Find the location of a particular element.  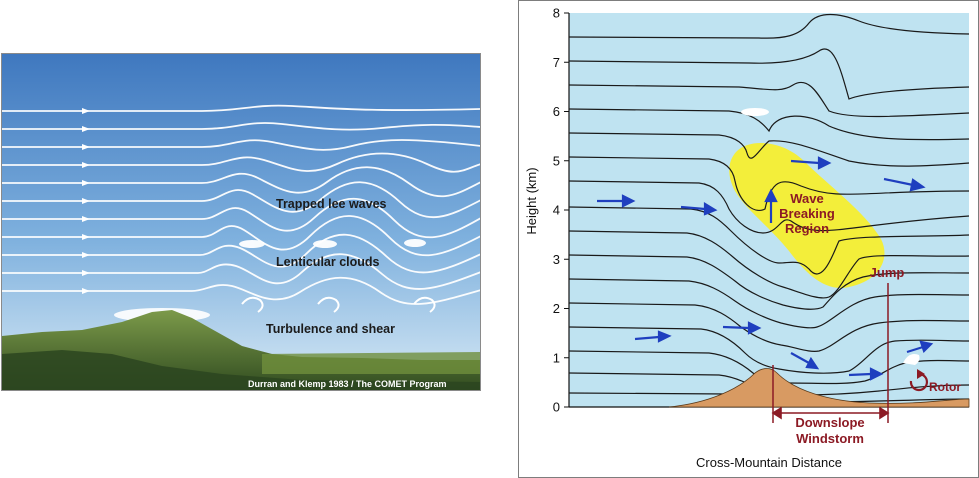

y-tick-label: 6 is located at coordinates (556, 111).